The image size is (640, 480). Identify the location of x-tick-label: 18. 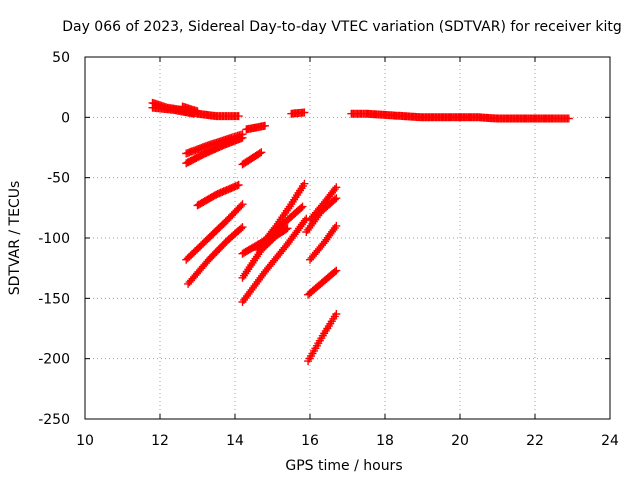
(385, 441).